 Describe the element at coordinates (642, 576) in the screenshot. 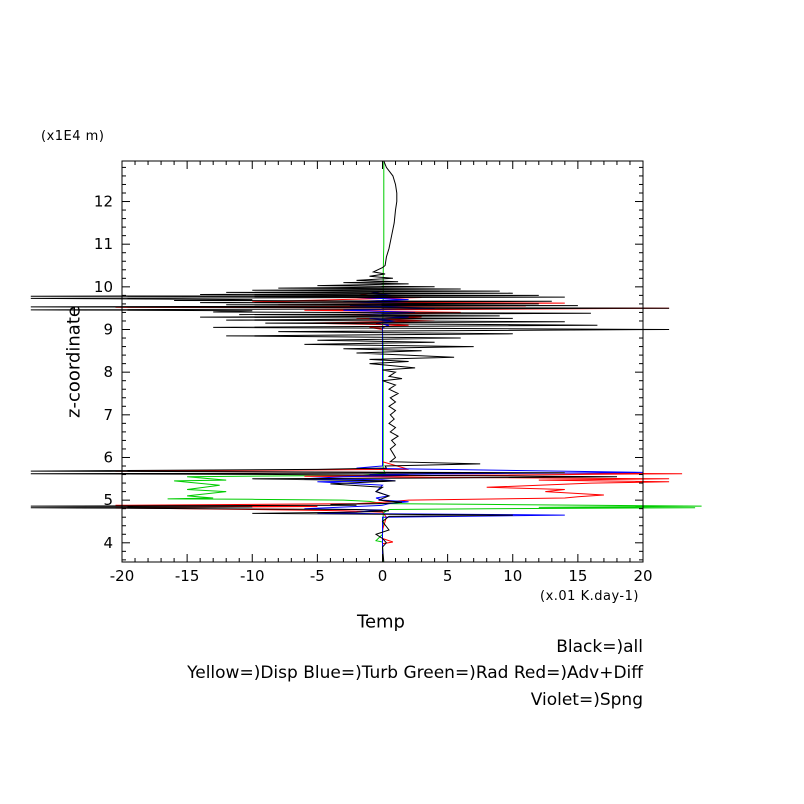

I see `x-tick-label: 20` at that location.